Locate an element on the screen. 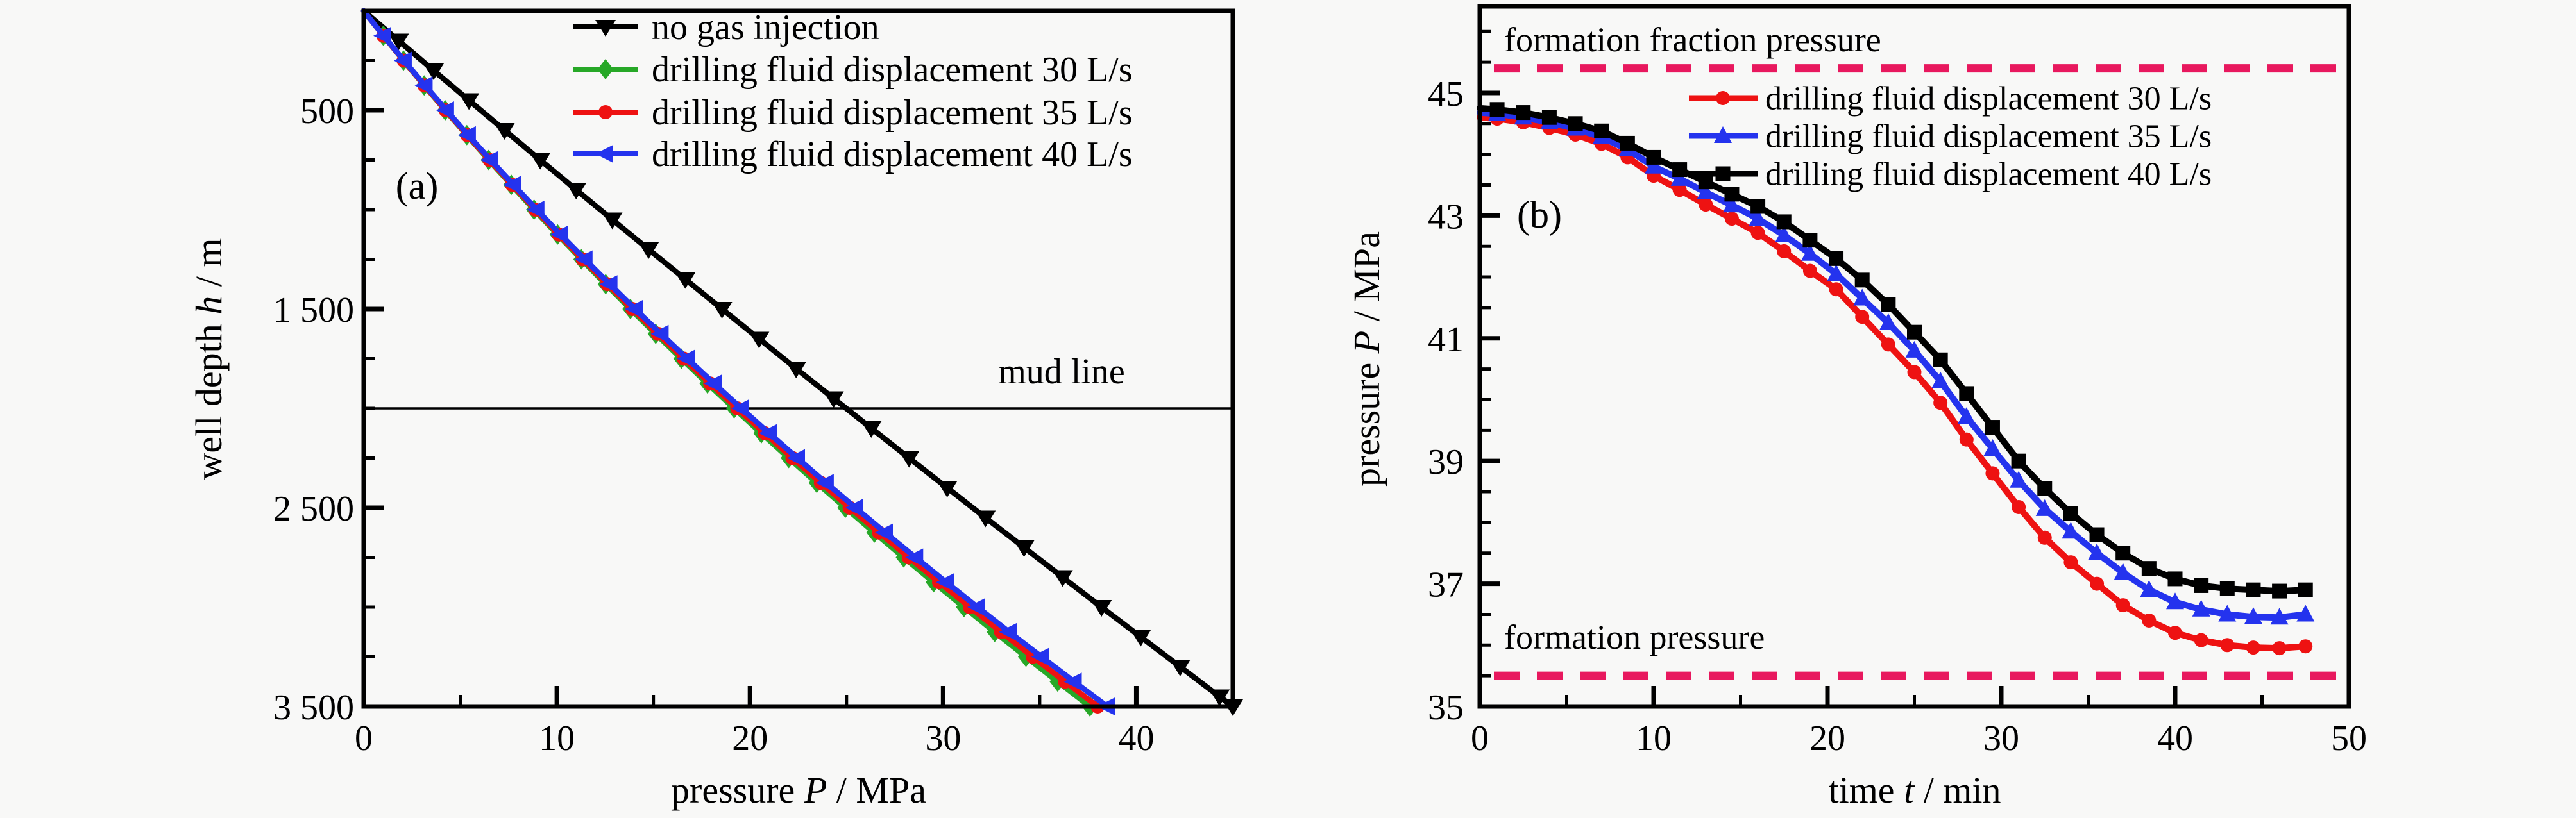  x-tick-label: 30 is located at coordinates (2001, 738).